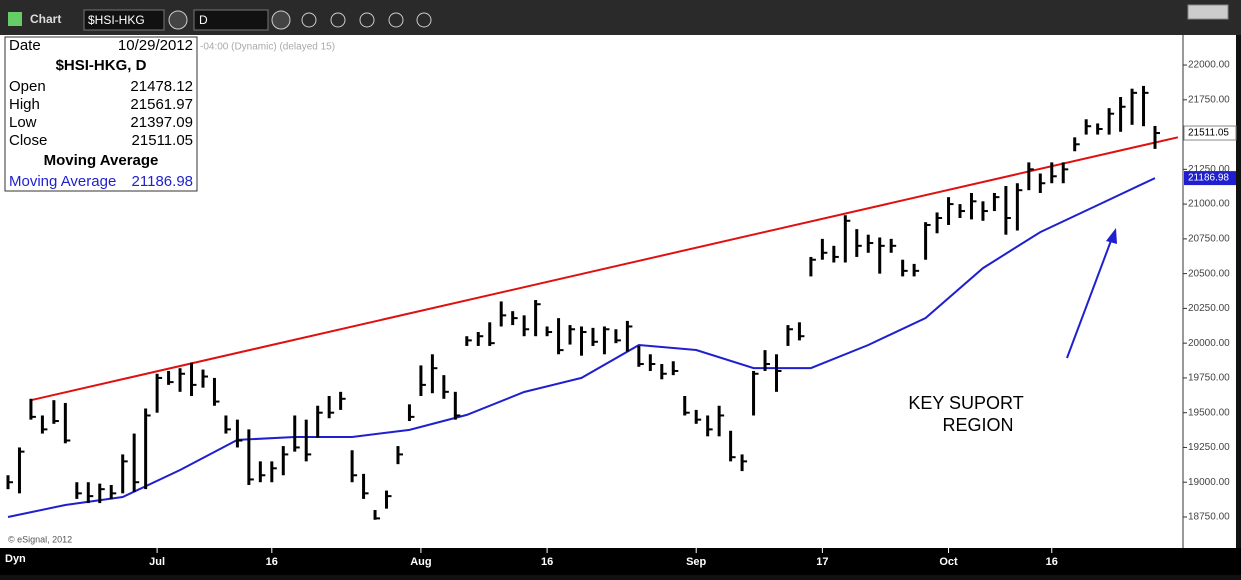 This screenshot has width=1241, height=580. What do you see at coordinates (948, 562) in the screenshot?
I see `x-tick-label: Oct` at bounding box center [948, 562].